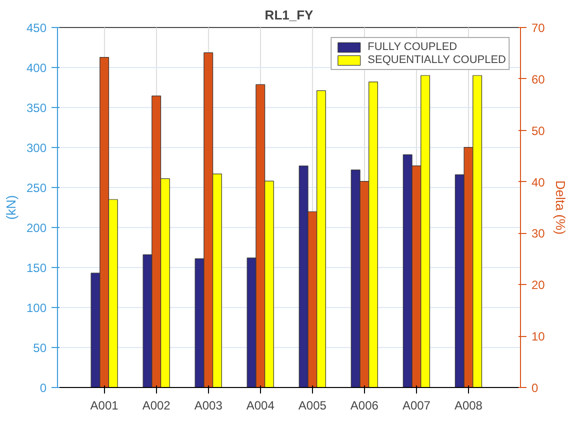 The height and width of the screenshot is (425, 579). Describe the element at coordinates (539, 79) in the screenshot. I see `y2-tick-label: 60` at that location.